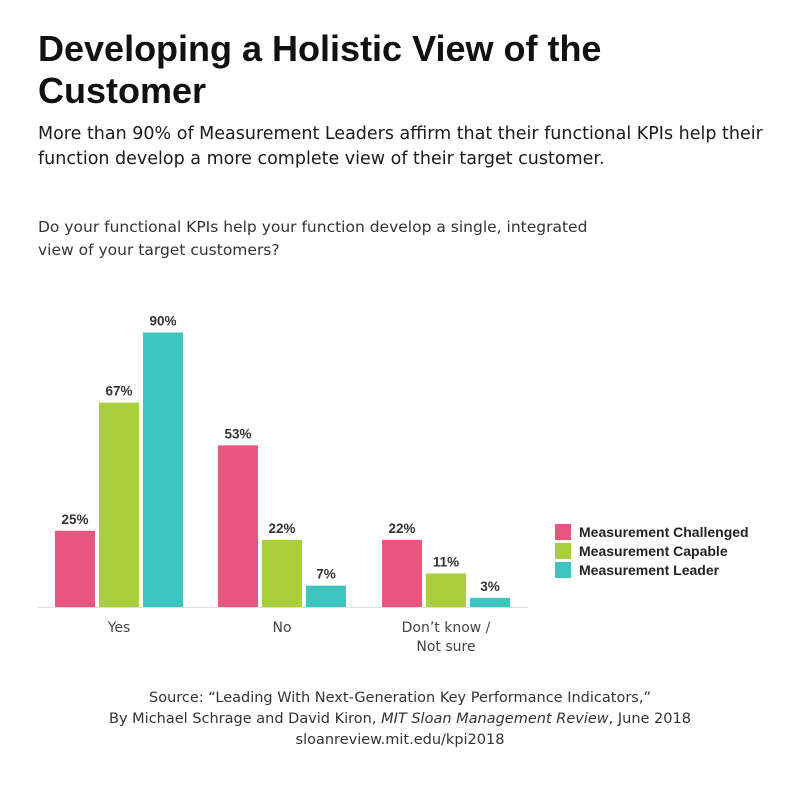 This screenshot has width=800, height=792. What do you see at coordinates (490, 586) in the screenshot?
I see `bar-value-label: 3%` at bounding box center [490, 586].